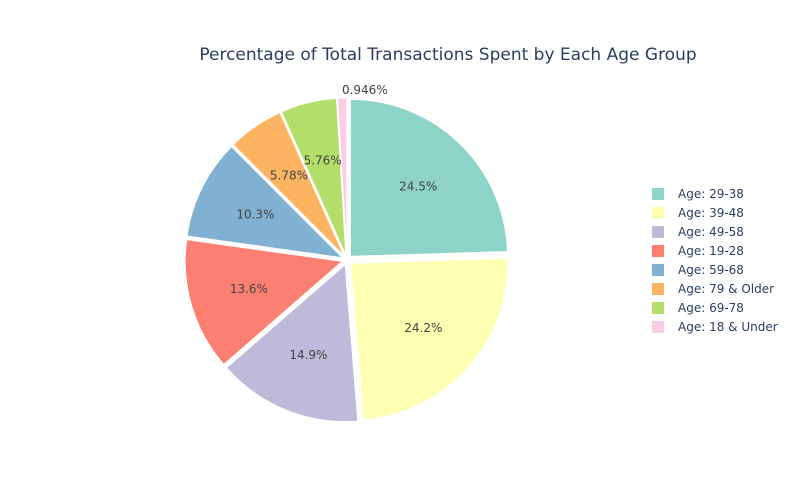  What do you see at coordinates (711, 307) in the screenshot?
I see `legend-label: Age: 69-78` at bounding box center [711, 307].